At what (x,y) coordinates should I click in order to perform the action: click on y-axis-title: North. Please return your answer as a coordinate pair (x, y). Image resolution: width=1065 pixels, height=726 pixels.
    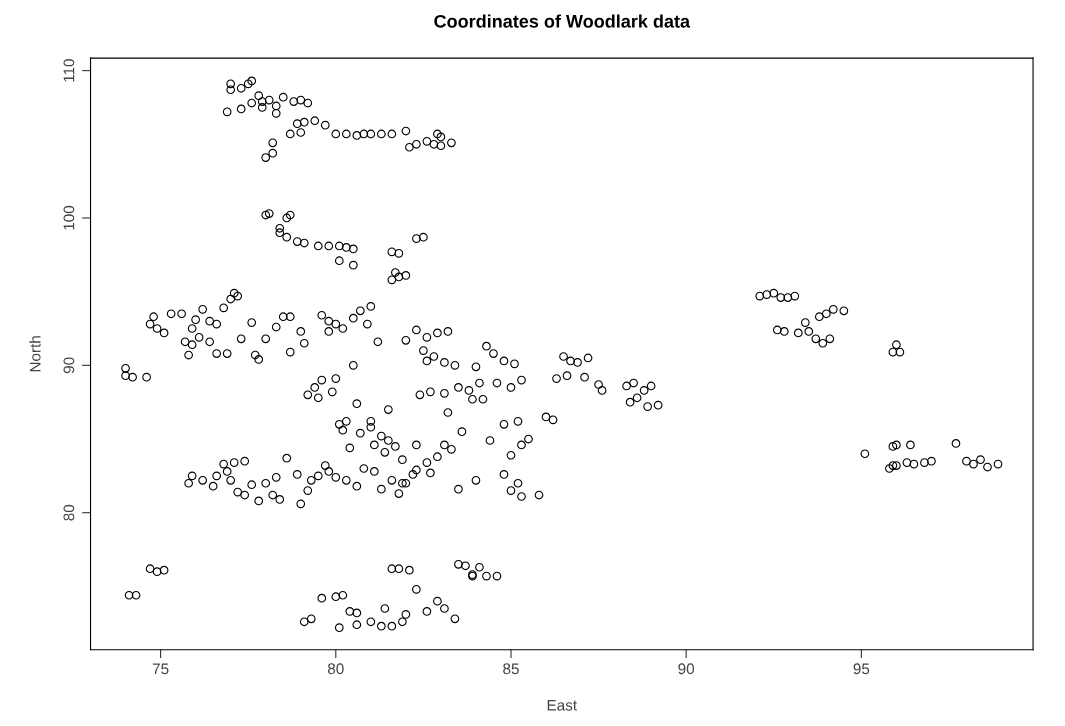
    Looking at the image, I should click on (35, 354).